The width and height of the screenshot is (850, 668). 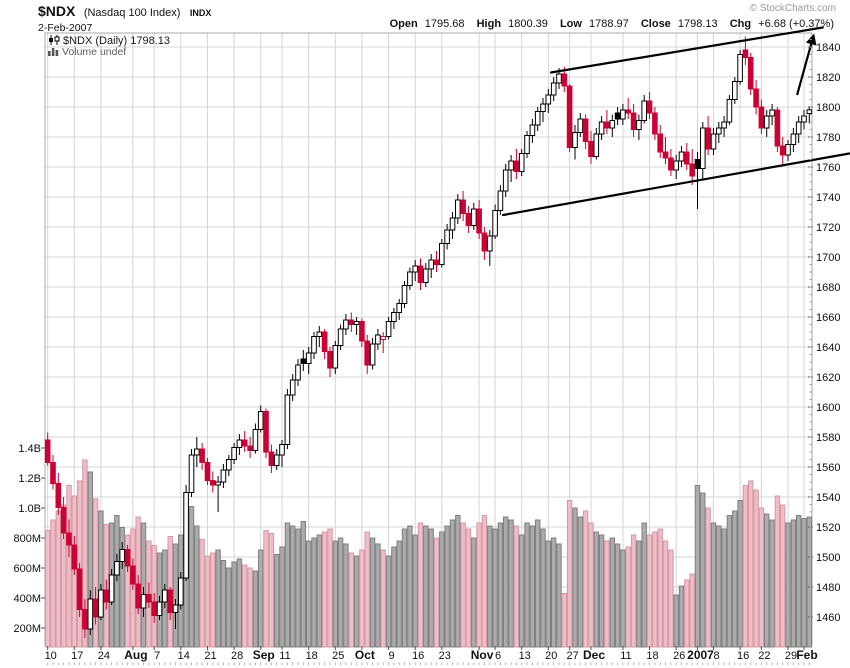 What do you see at coordinates (157, 656) in the screenshot?
I see `svg-text: 7` at bounding box center [157, 656].